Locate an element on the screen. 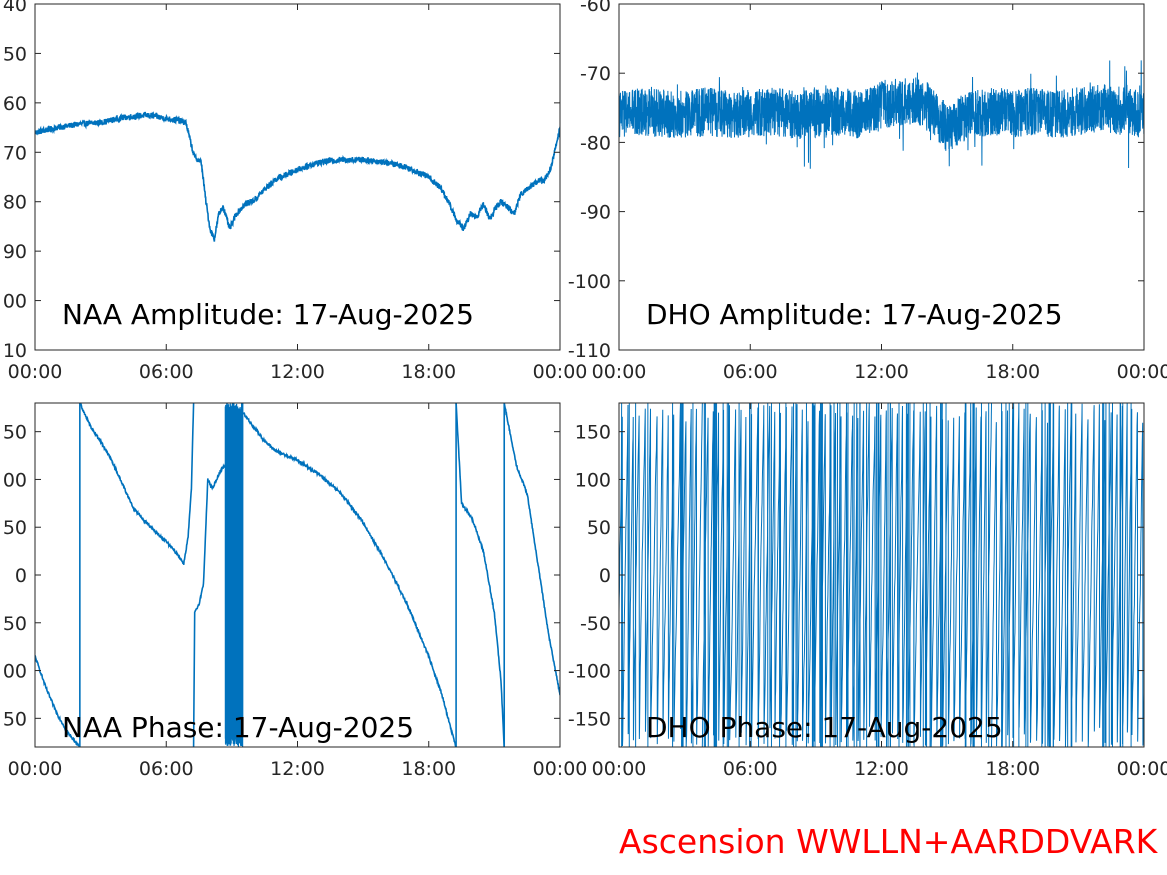  dho-amplitude-ytick-label: -80 is located at coordinates (595, 143).